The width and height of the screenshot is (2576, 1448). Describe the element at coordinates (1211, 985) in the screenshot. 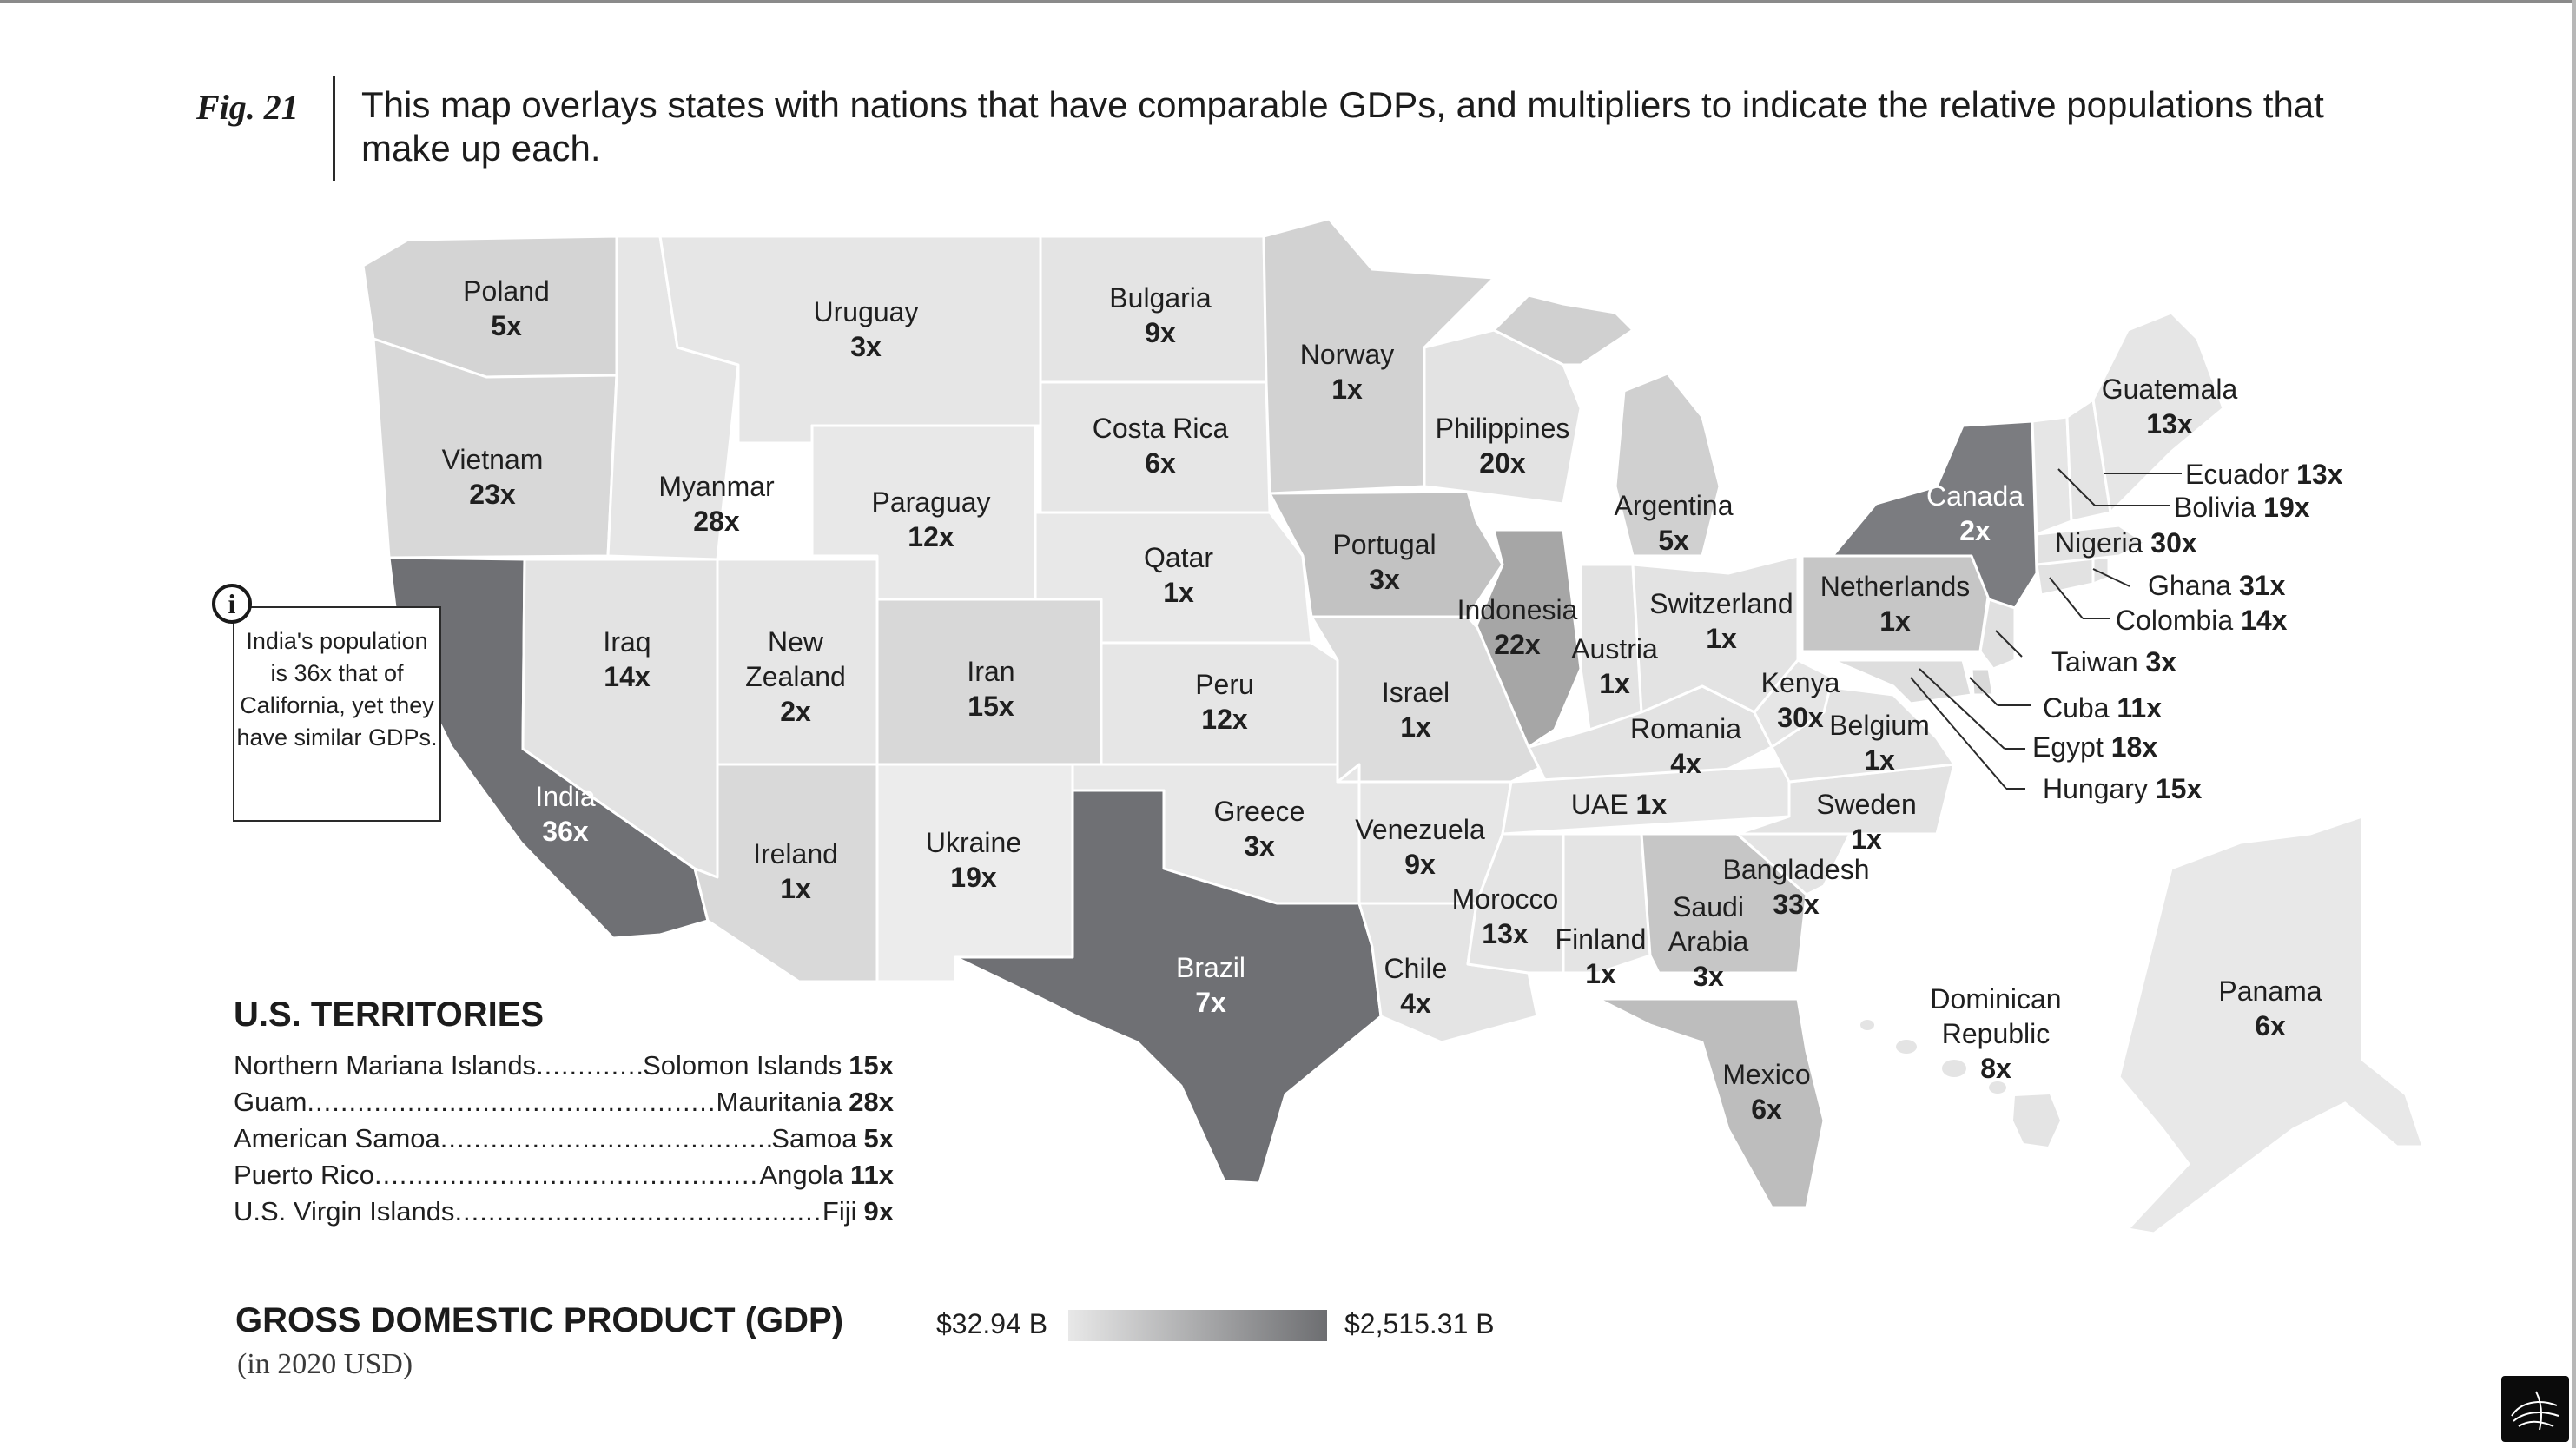

I see `map-label-brazil: Brazil 7x` at that location.